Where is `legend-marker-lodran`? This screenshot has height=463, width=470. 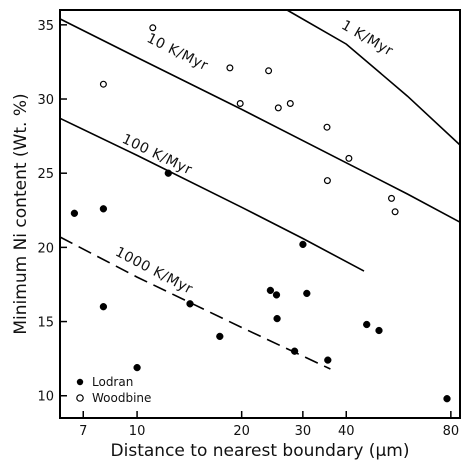 legend-marker-lodran is located at coordinates (80, 382).